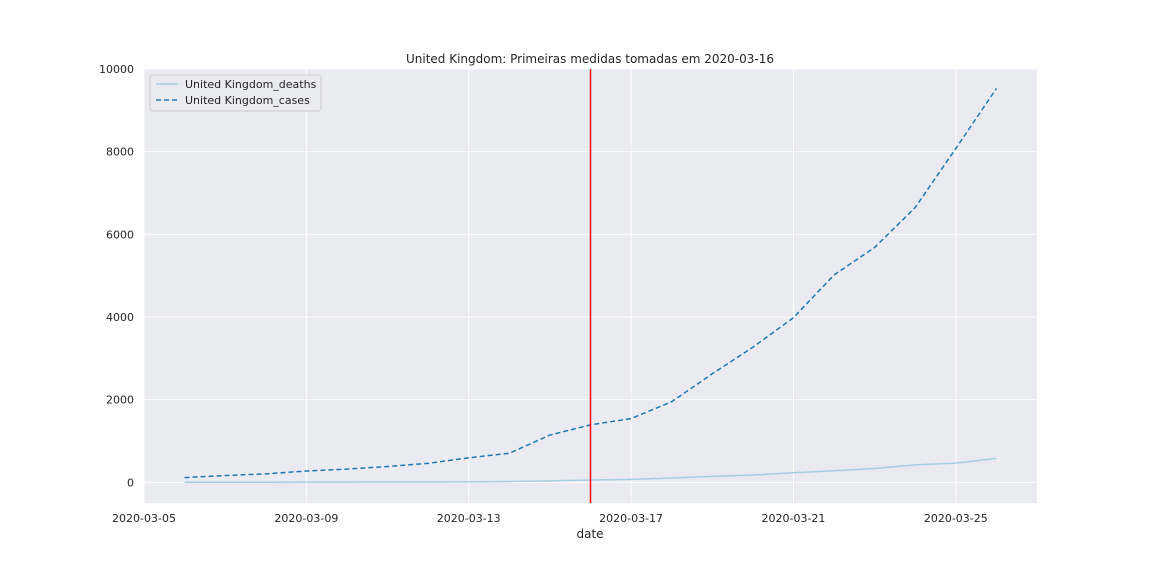 This screenshot has width=1152, height=576. Describe the element at coordinates (251, 84) in the screenshot. I see `legend-label-deaths: United Kingdom_deaths` at that location.